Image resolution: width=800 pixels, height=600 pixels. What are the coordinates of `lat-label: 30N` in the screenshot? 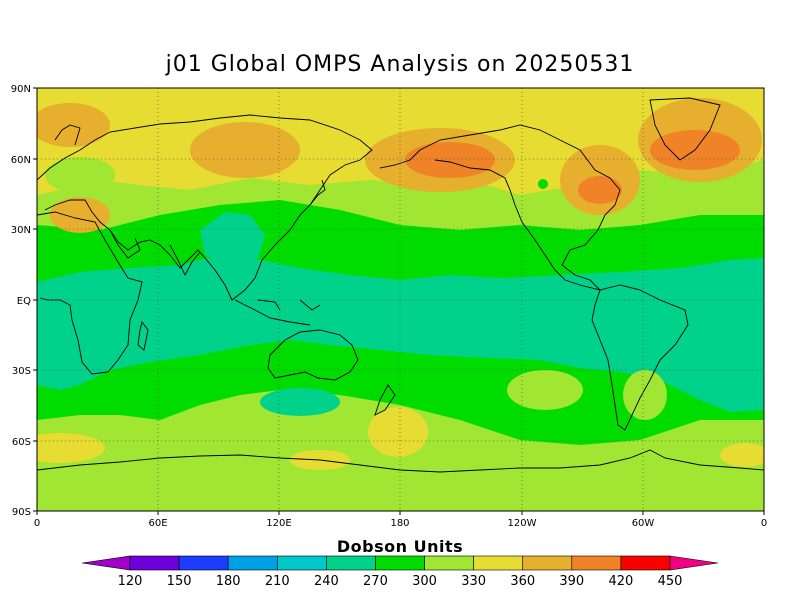 It's located at (21, 230).